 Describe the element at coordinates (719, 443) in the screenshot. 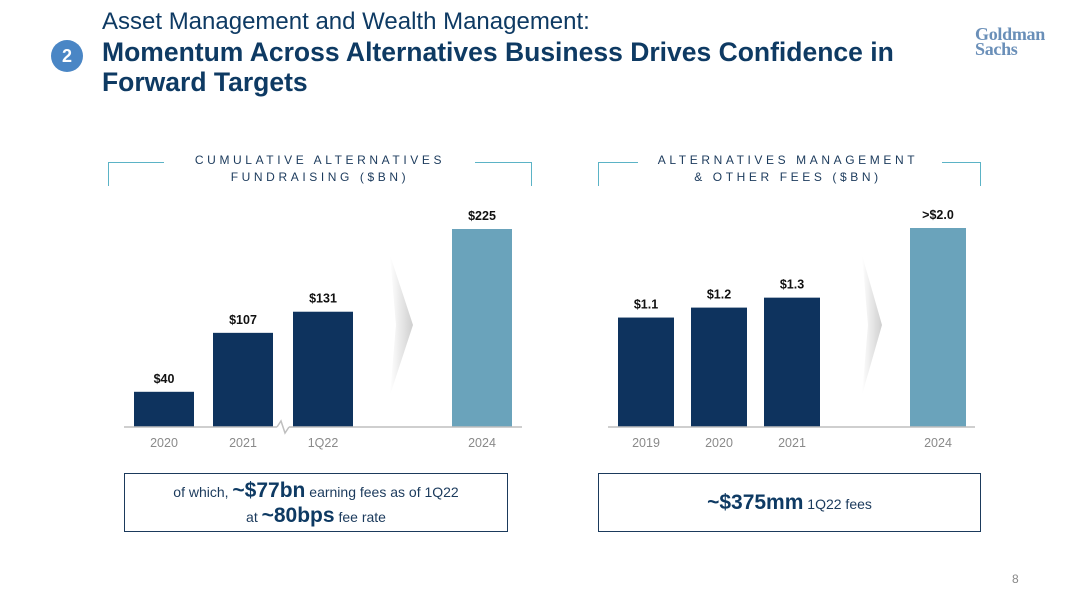

I see `right-tick-label-2020: 2020` at that location.